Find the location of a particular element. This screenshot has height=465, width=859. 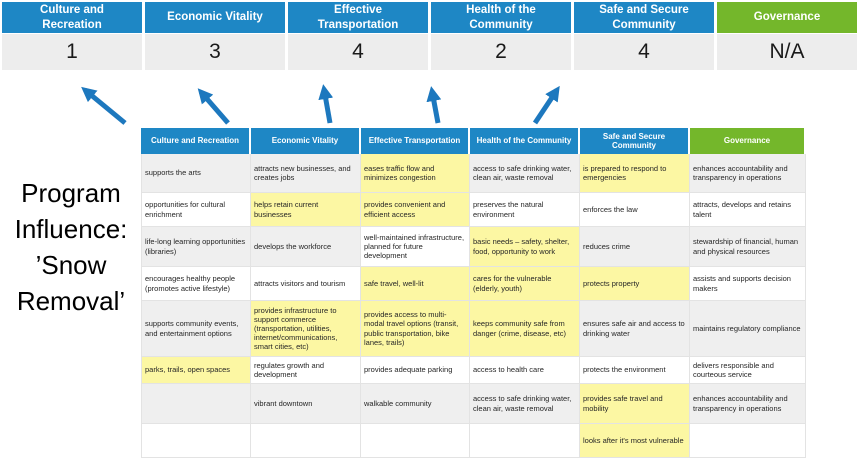

table-cell-r3-c2: develops the workforce is located at coordinates (306, 247).